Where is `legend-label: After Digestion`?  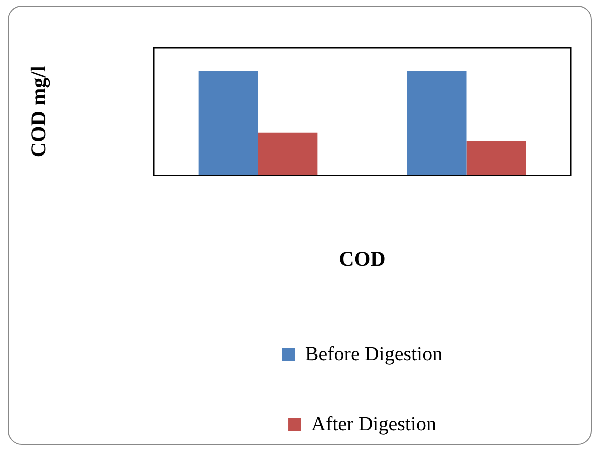 legend-label: After Digestion is located at coordinates (374, 424).